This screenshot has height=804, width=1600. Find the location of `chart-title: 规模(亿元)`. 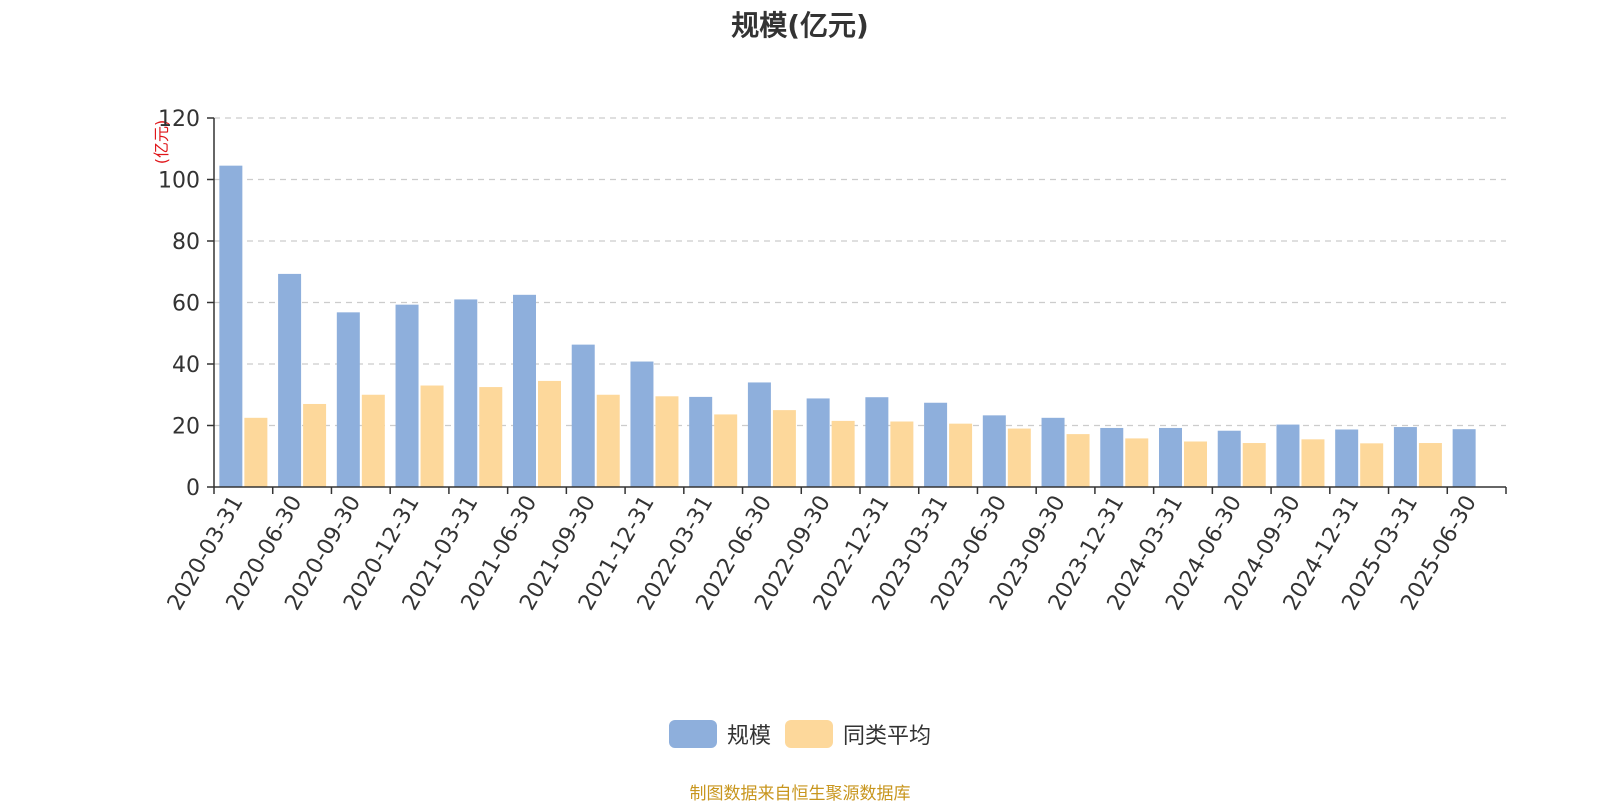

chart-title: 规模(亿元) is located at coordinates (800, 25).